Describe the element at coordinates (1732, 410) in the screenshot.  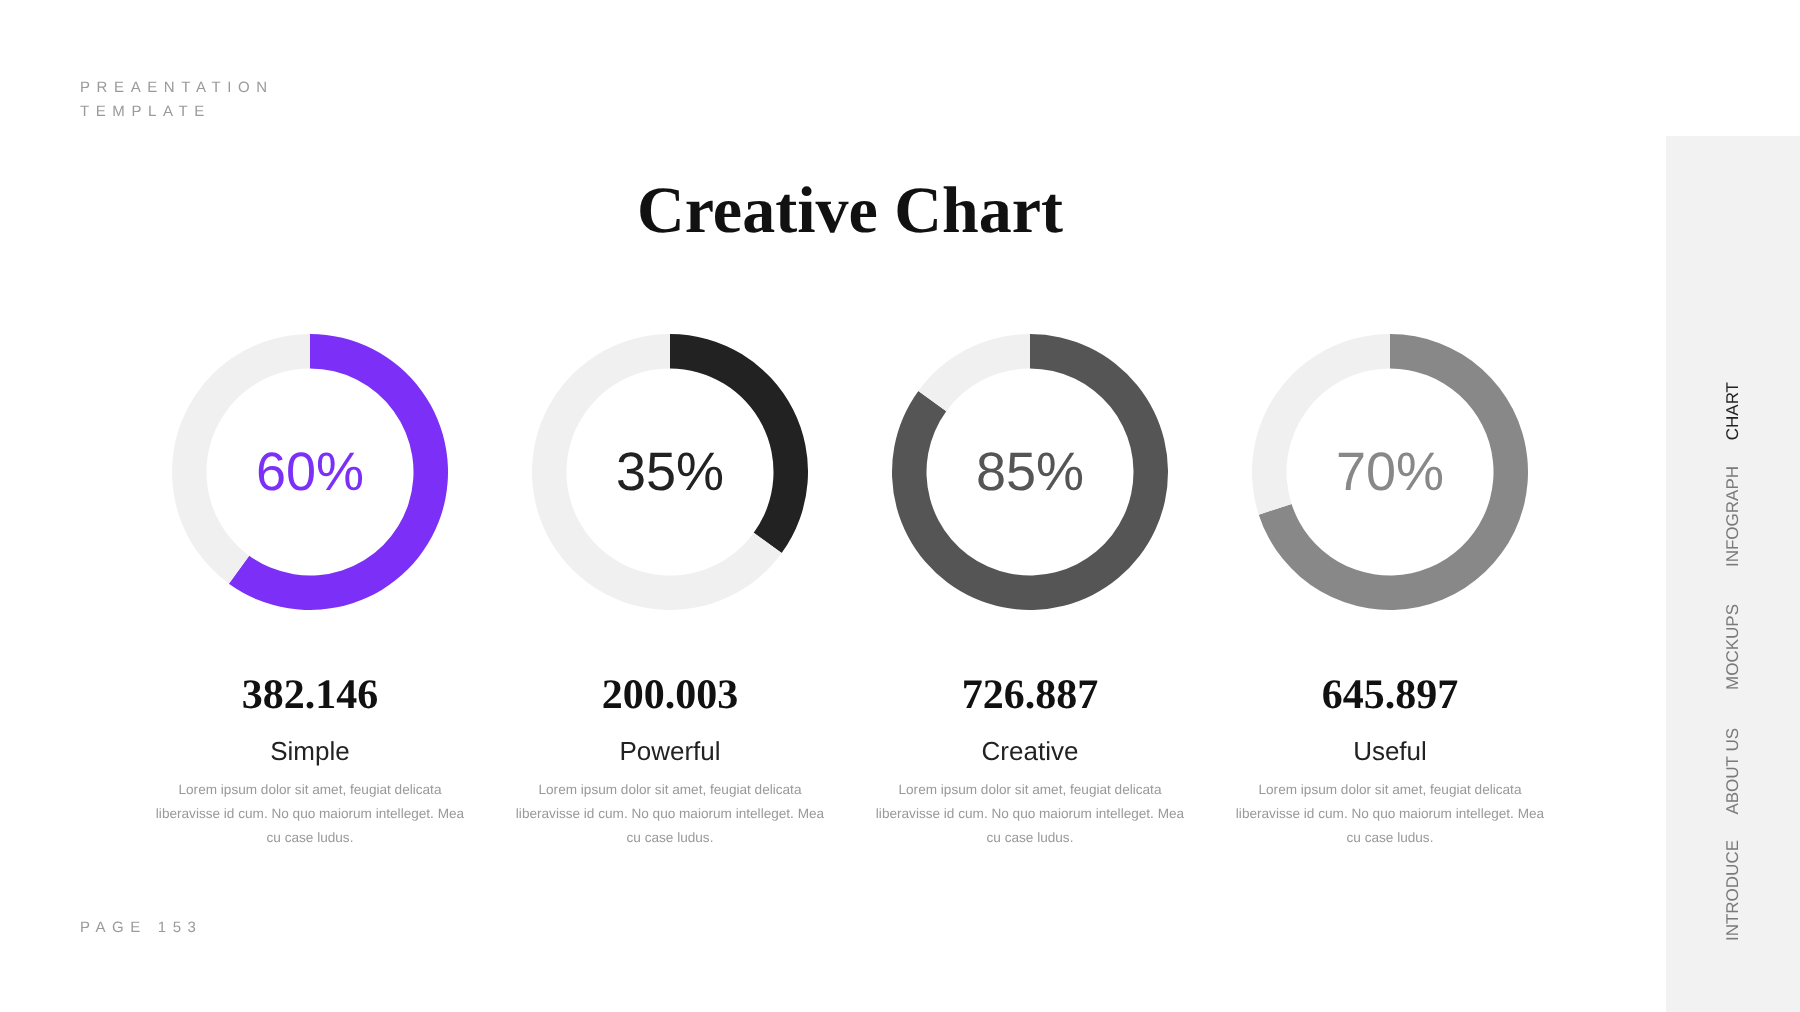
I see `text: CHART` at that location.